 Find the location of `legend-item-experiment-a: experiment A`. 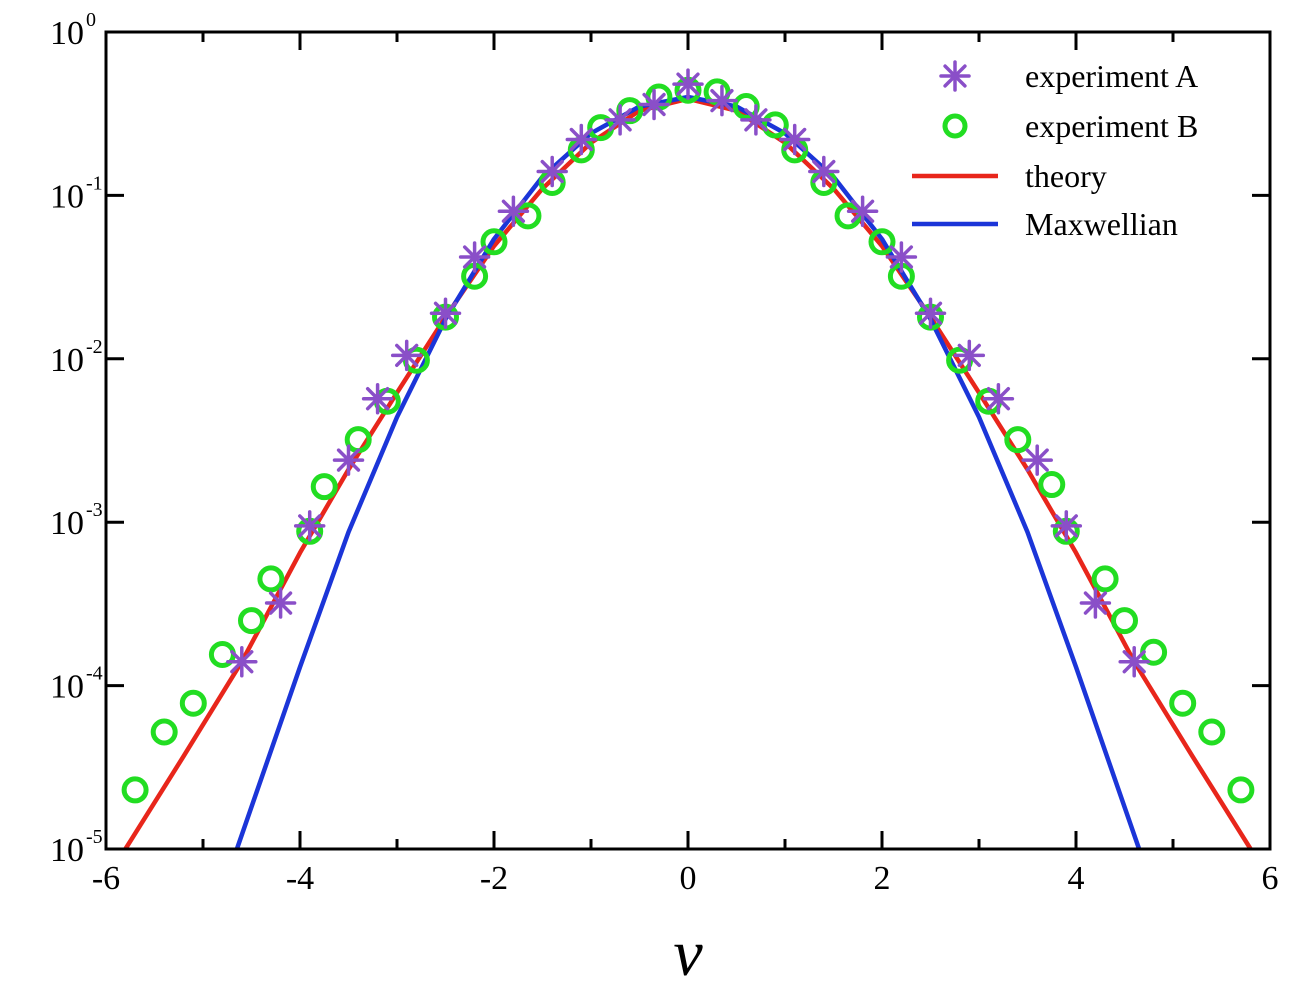

legend-item-experiment-a: experiment A is located at coordinates (1068, 76).